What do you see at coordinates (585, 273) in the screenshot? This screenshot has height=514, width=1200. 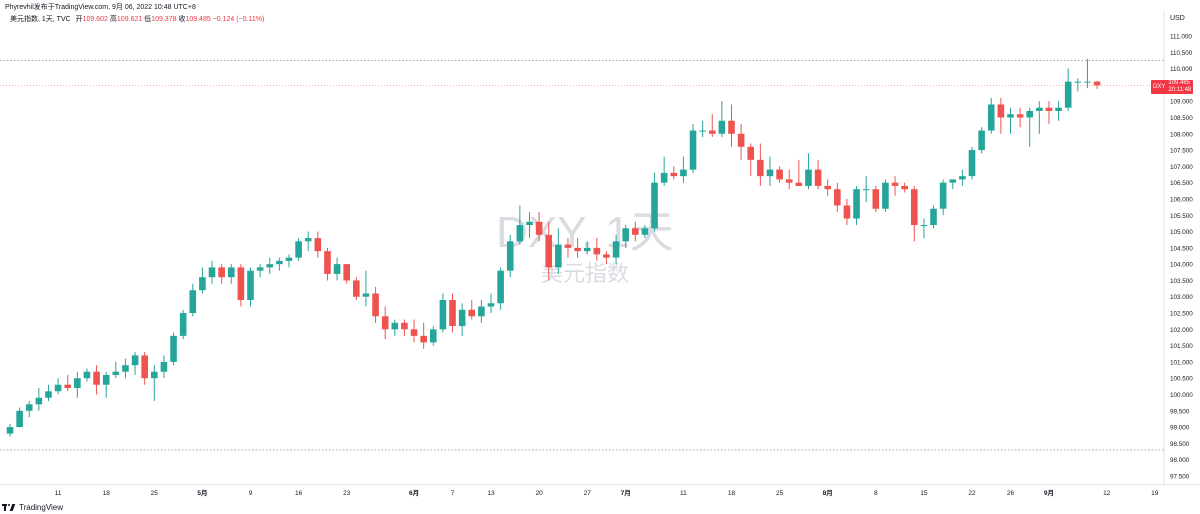 I see `watermark-subtitle: 美元指数` at bounding box center [585, 273].